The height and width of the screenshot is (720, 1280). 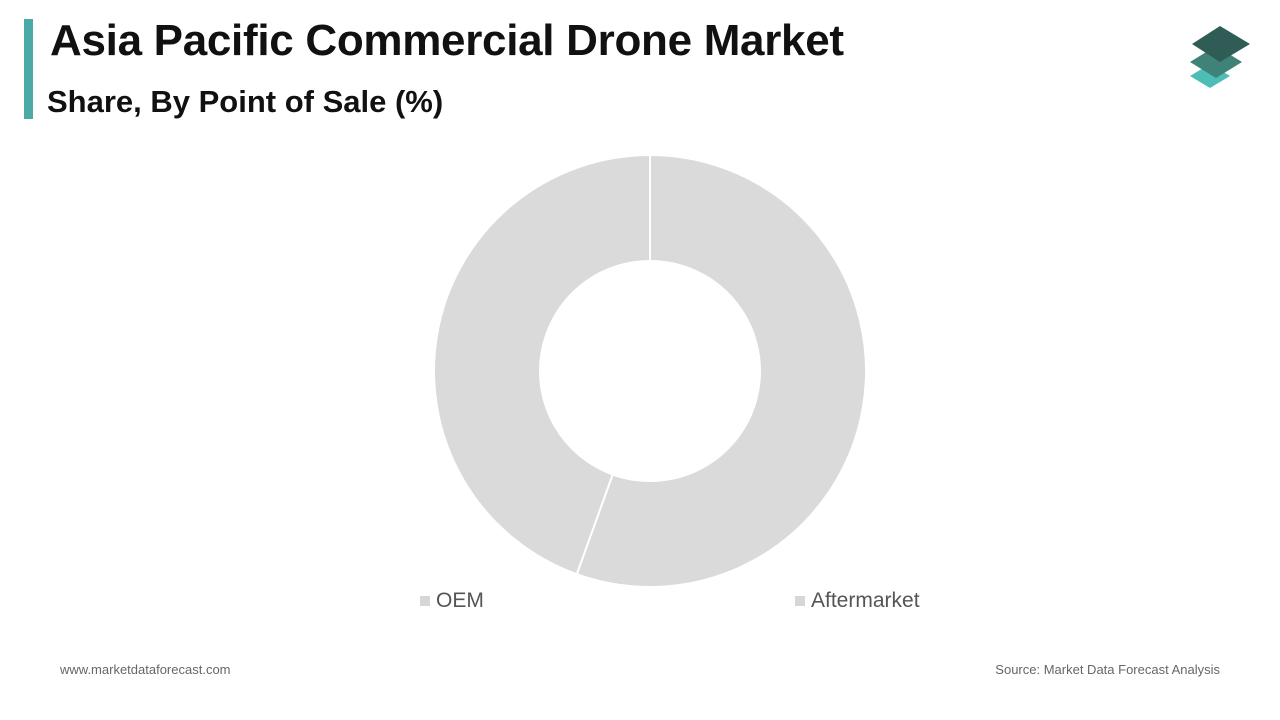 What do you see at coordinates (460, 600) in the screenshot?
I see `legend-label-oem: OEM` at bounding box center [460, 600].